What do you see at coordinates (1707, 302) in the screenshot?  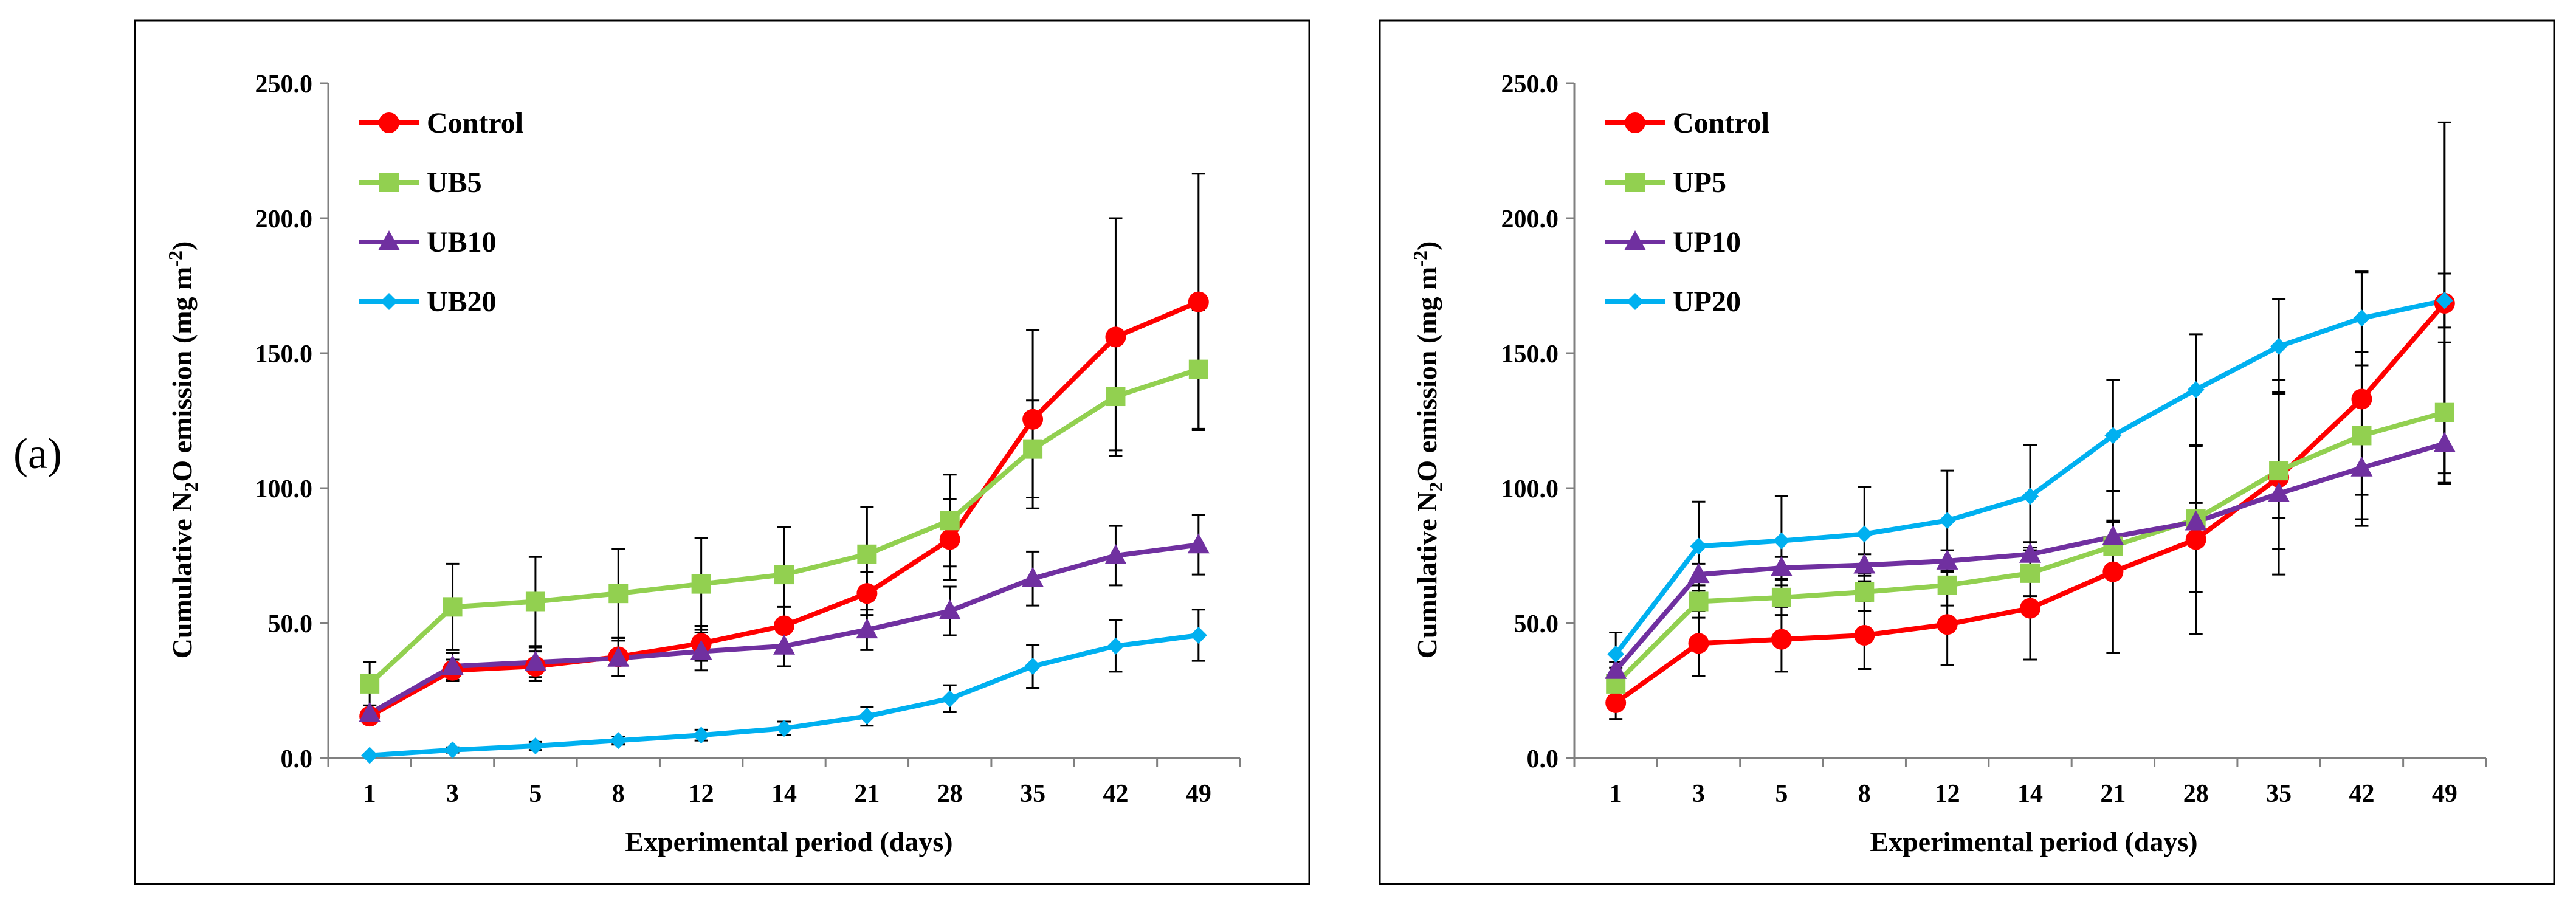 I see `legend-label: UP20` at bounding box center [1707, 302].